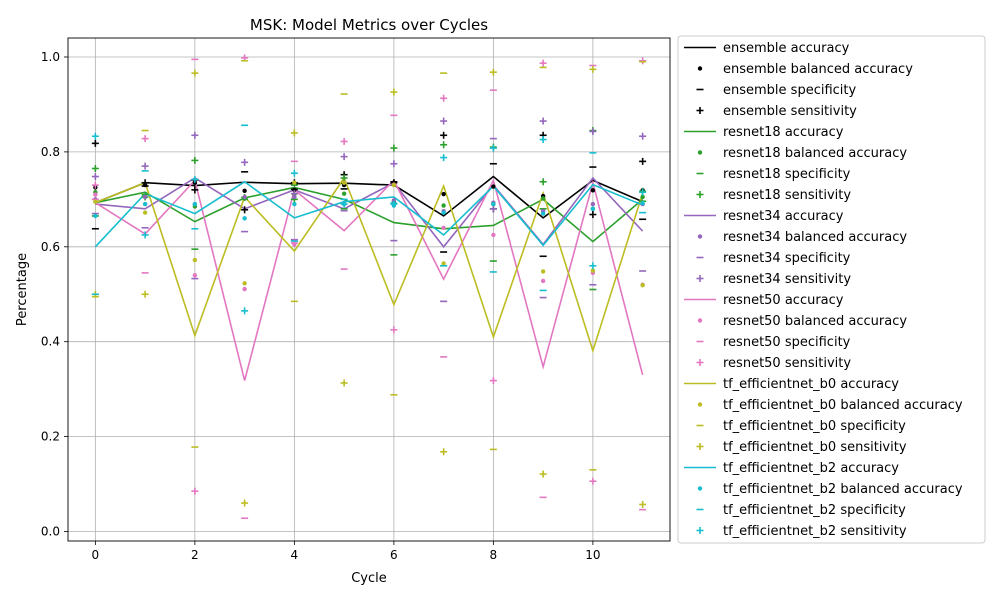  What do you see at coordinates (811, 384) in the screenshot?
I see `legend-label: tf_efficientnet_b0 accuracy` at bounding box center [811, 384].